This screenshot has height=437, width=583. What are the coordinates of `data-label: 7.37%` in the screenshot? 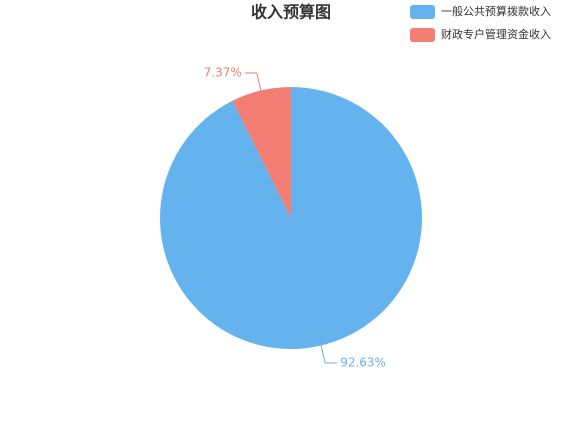 It's located at (223, 72).